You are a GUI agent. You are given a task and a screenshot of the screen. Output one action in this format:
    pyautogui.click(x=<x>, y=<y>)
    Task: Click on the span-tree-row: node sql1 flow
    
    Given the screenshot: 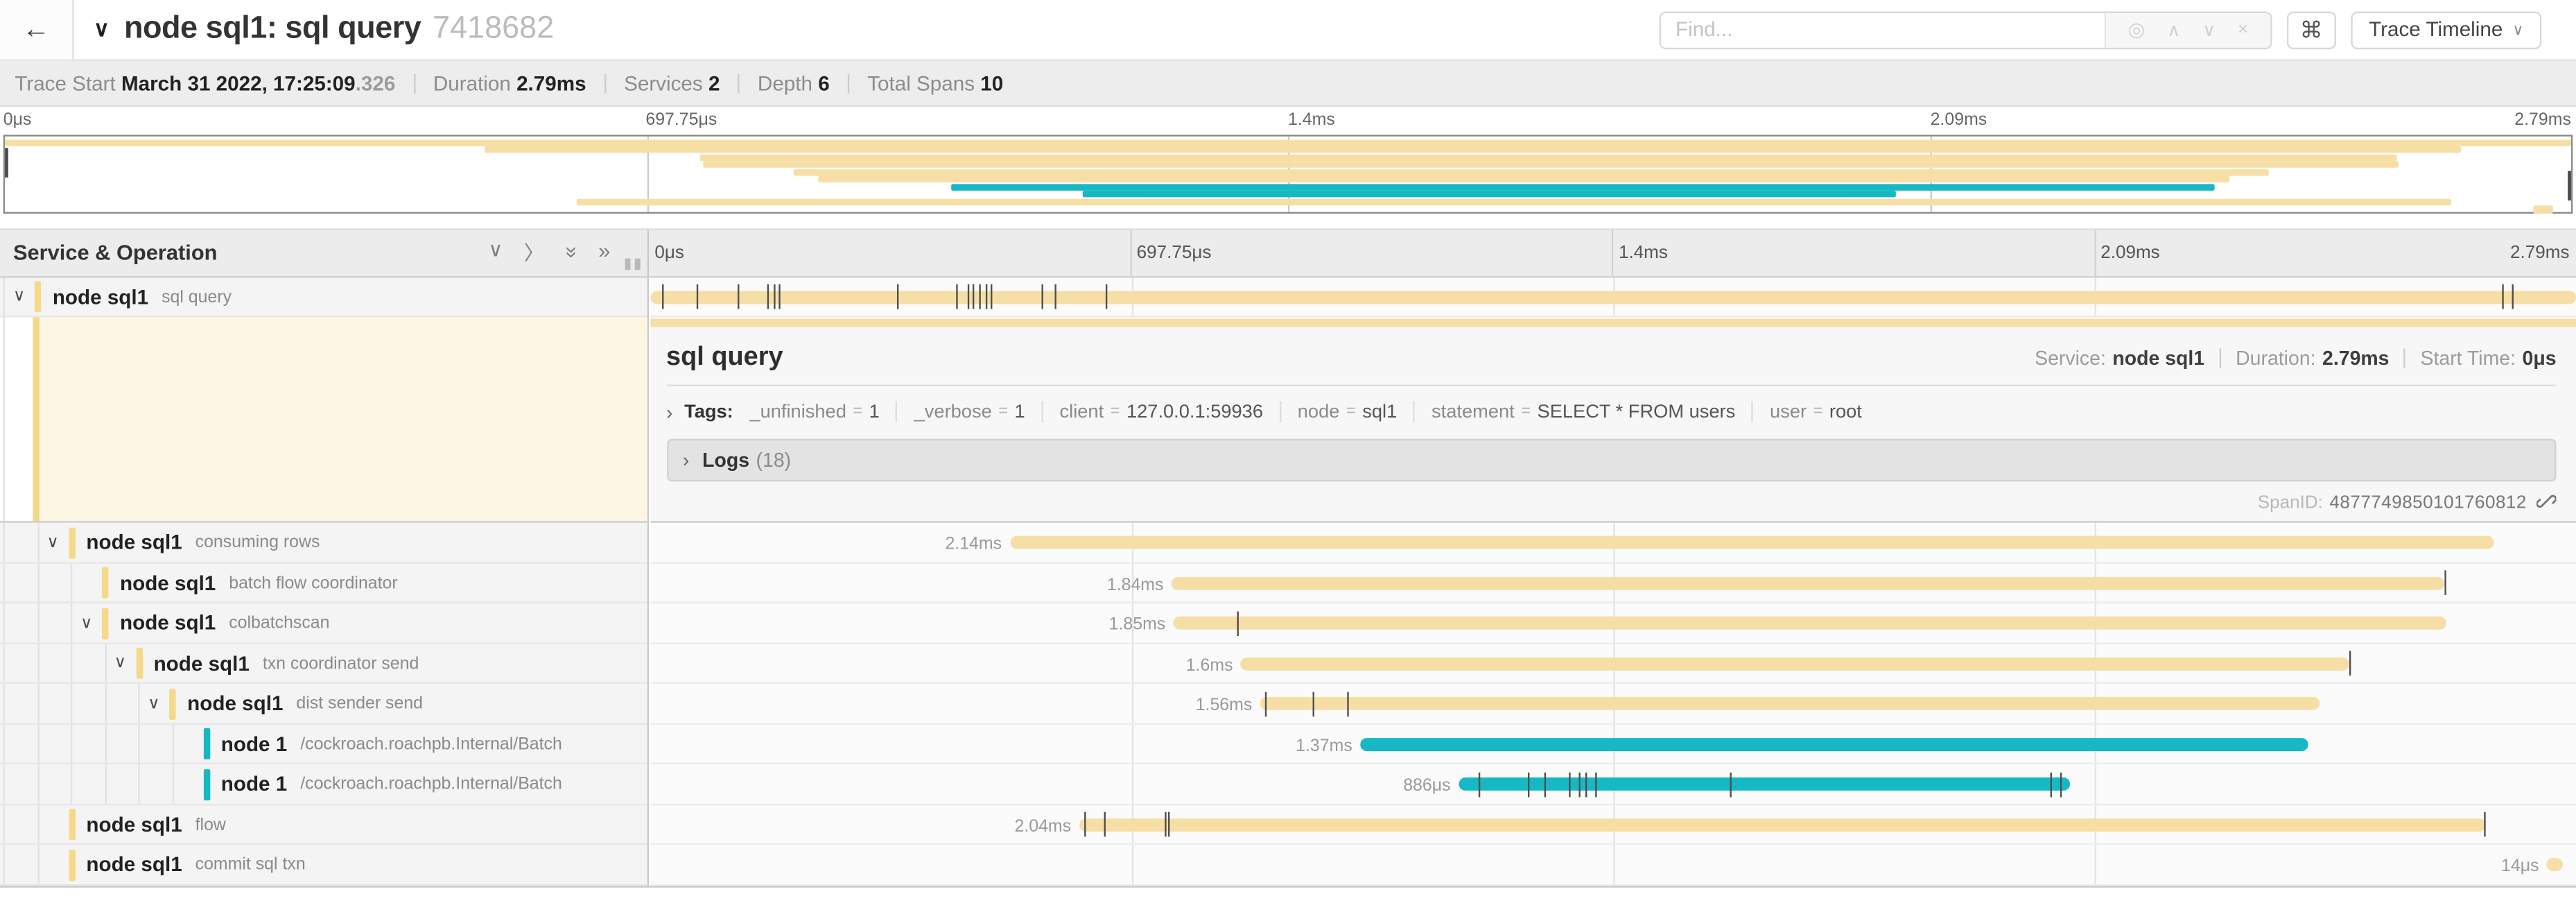 What is the action you would take?
    pyautogui.click(x=323, y=825)
    